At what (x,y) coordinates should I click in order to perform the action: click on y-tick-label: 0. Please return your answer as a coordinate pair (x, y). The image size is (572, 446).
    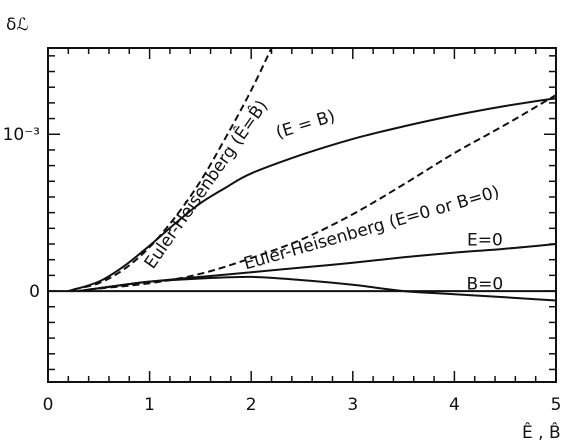
    Looking at the image, I should click on (34, 292).